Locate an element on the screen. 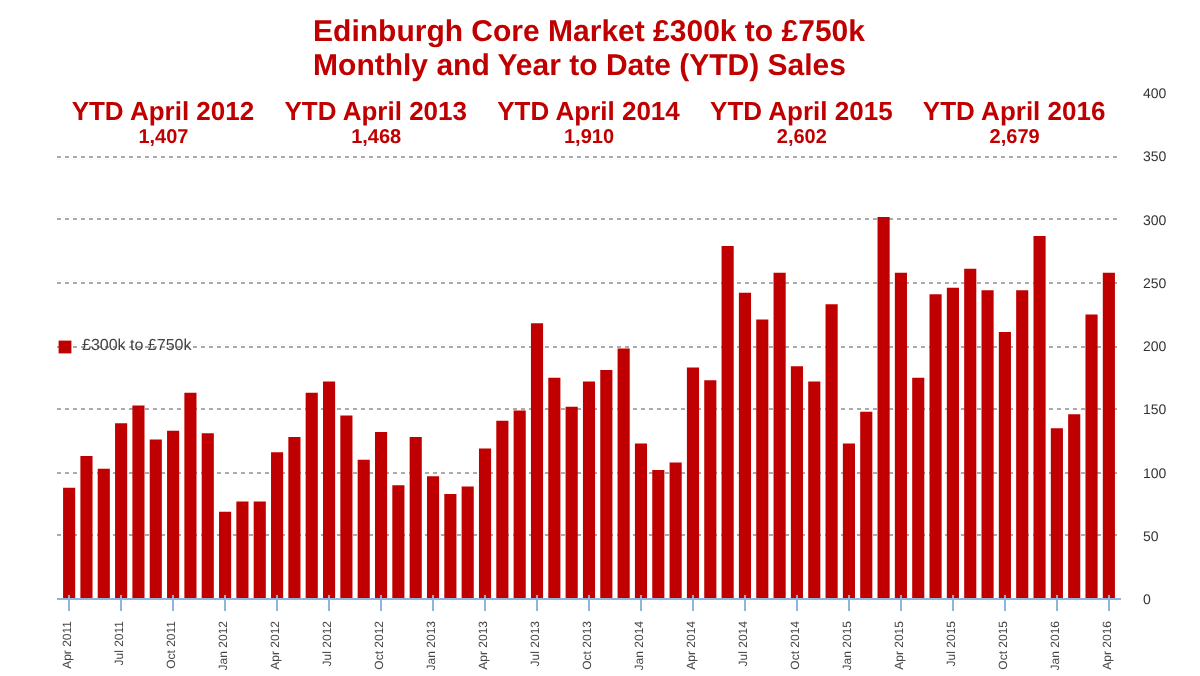 This screenshot has height=676, width=1200. annotation: YTD April 2012 is located at coordinates (163, 110).